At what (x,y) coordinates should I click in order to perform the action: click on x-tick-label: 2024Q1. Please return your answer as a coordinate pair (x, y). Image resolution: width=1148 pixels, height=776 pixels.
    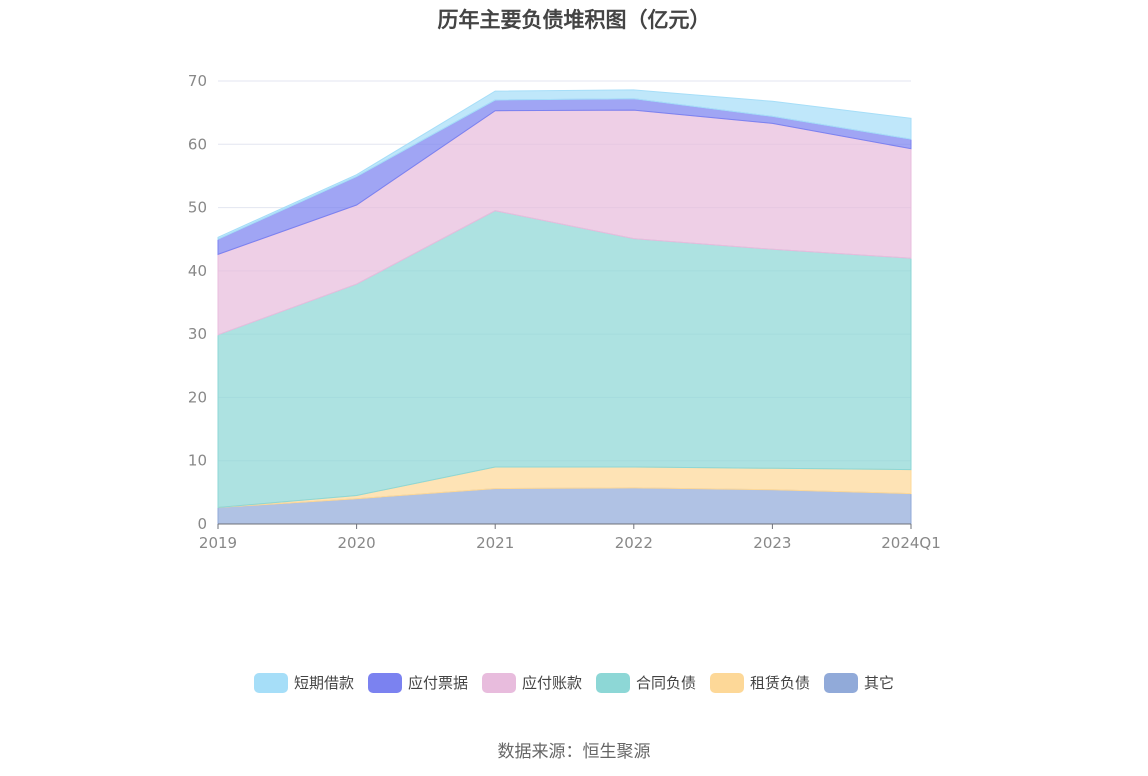
    Looking at the image, I should click on (911, 543).